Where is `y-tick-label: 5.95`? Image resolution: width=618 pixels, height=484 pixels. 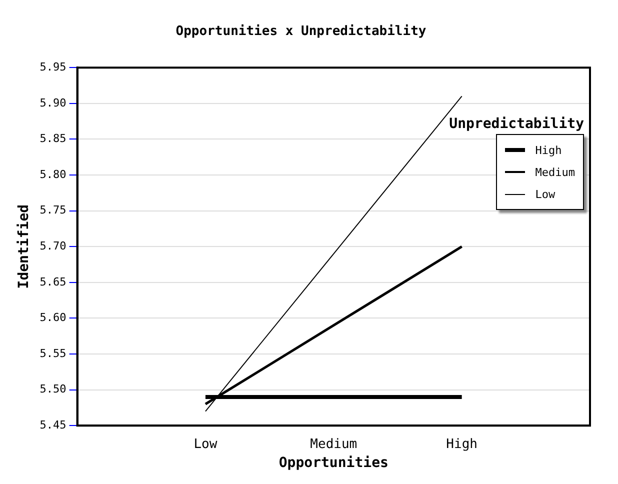 y-tick-label: 5.95 is located at coordinates (53, 67).